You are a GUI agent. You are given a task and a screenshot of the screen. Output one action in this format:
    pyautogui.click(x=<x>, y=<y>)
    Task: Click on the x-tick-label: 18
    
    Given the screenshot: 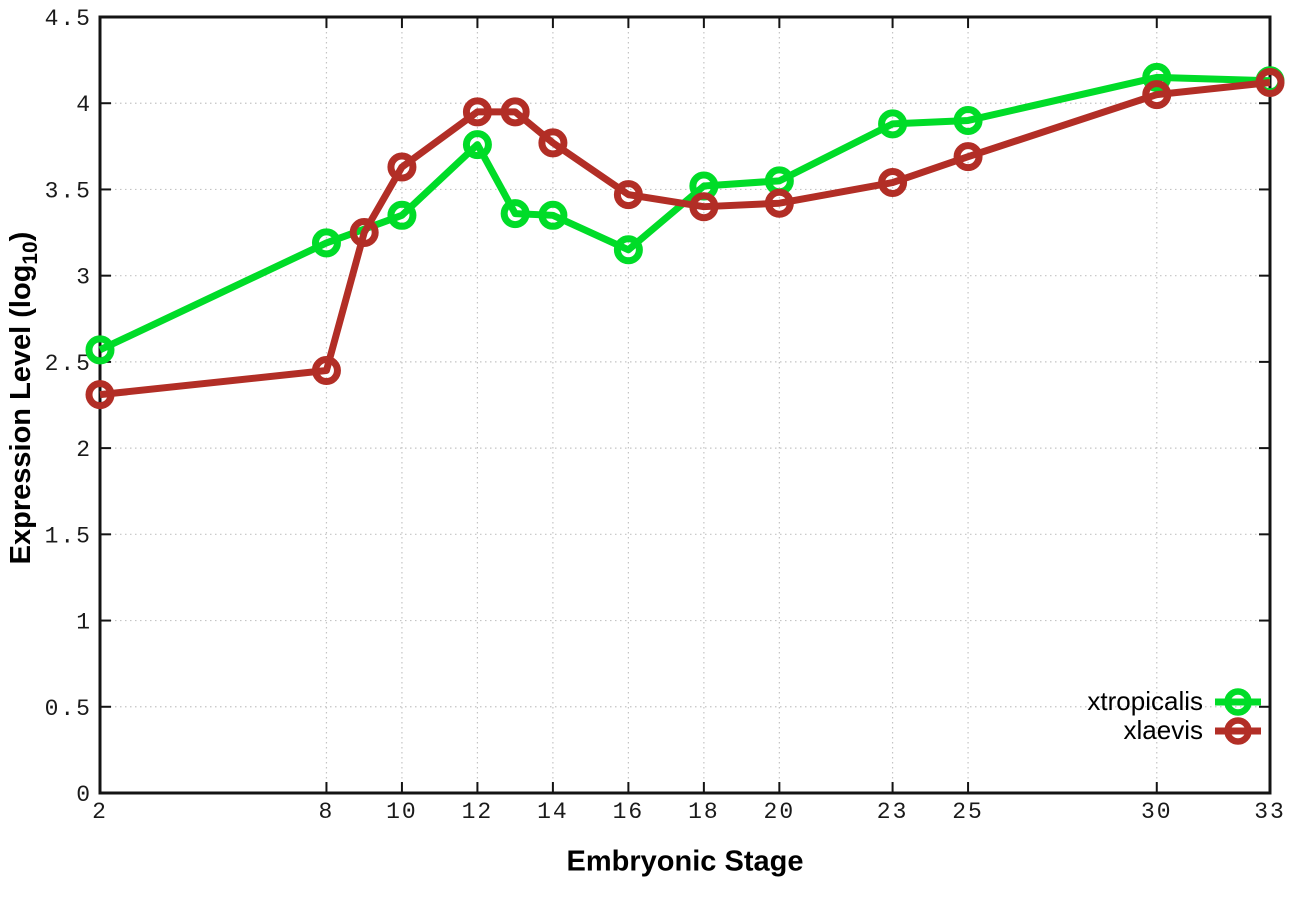 What is the action you would take?
    pyautogui.click(x=704, y=812)
    